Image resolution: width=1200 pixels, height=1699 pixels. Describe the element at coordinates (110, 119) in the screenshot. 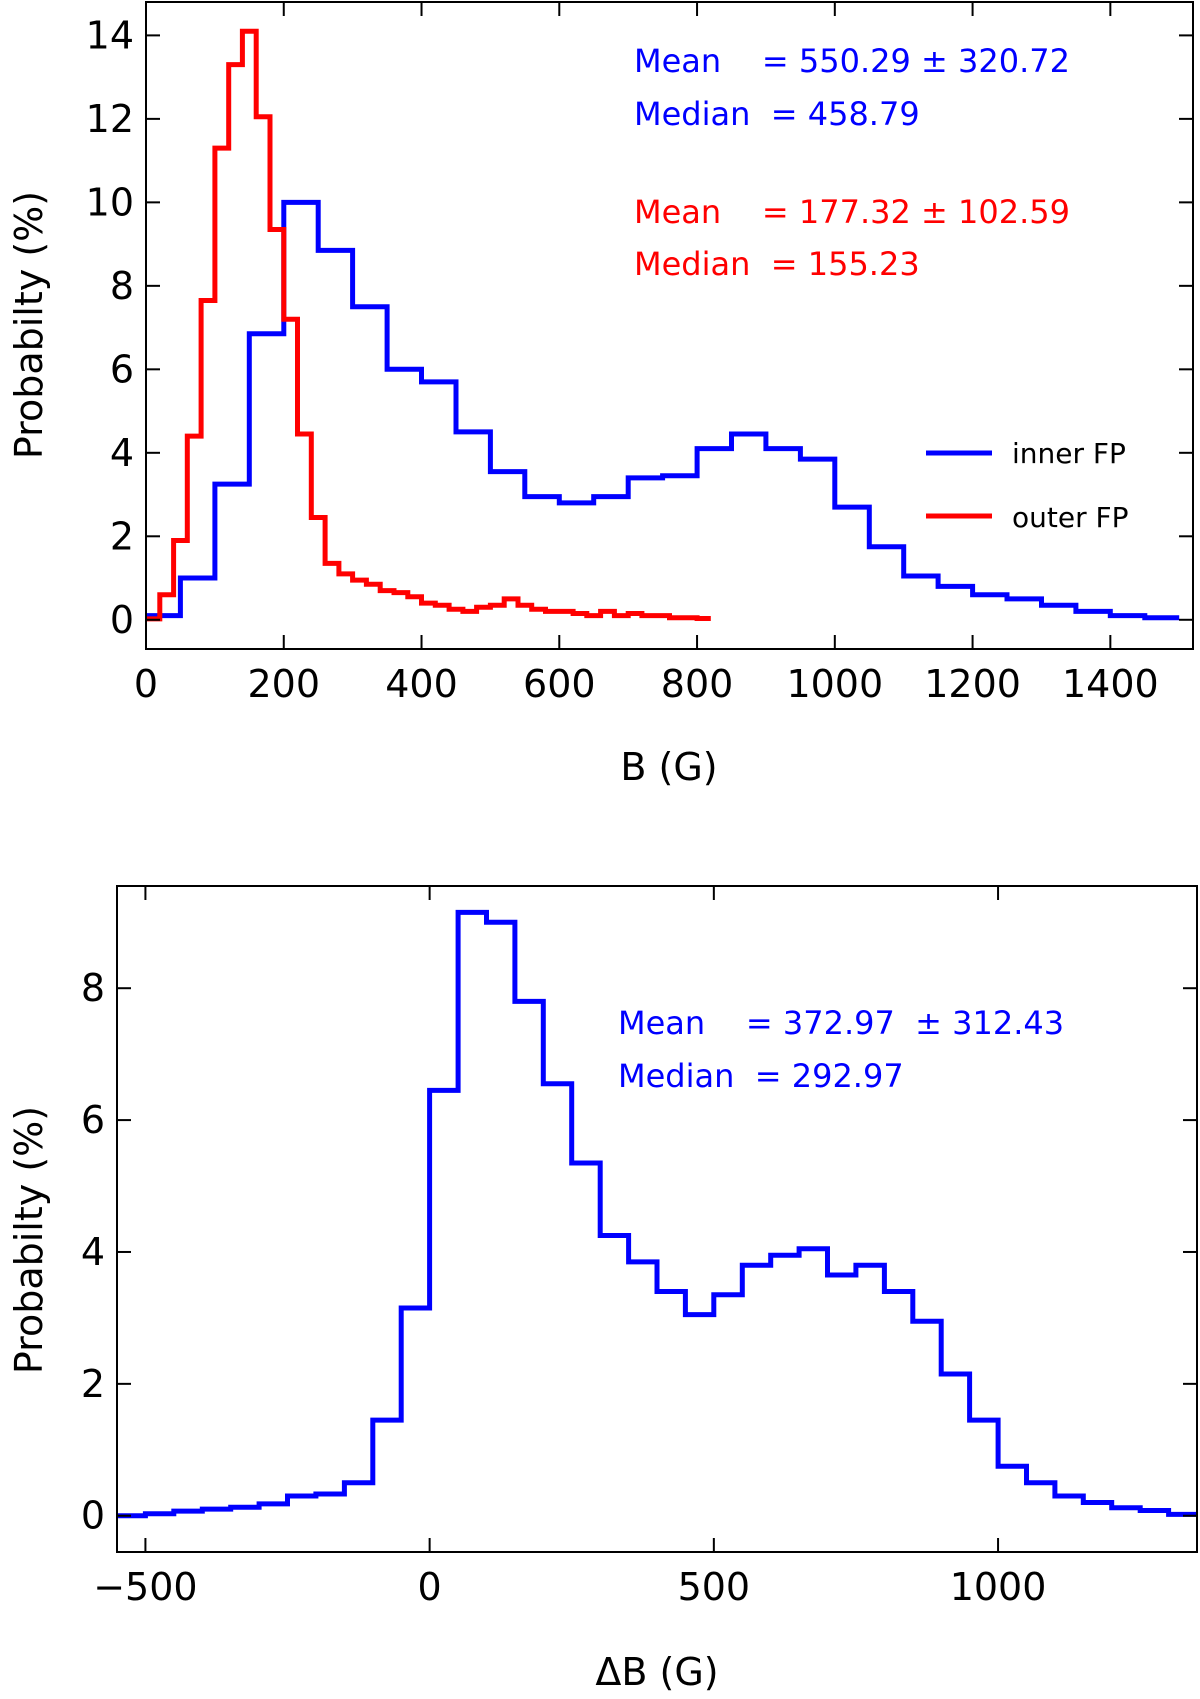

I see `top-y-tick-label: 12` at that location.